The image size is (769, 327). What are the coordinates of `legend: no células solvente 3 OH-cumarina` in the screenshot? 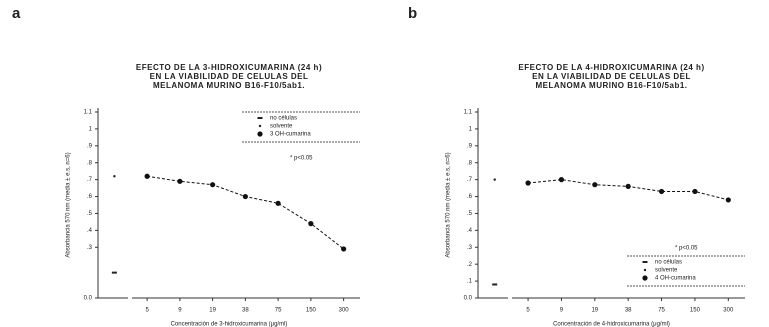 It's located at (301, 127).